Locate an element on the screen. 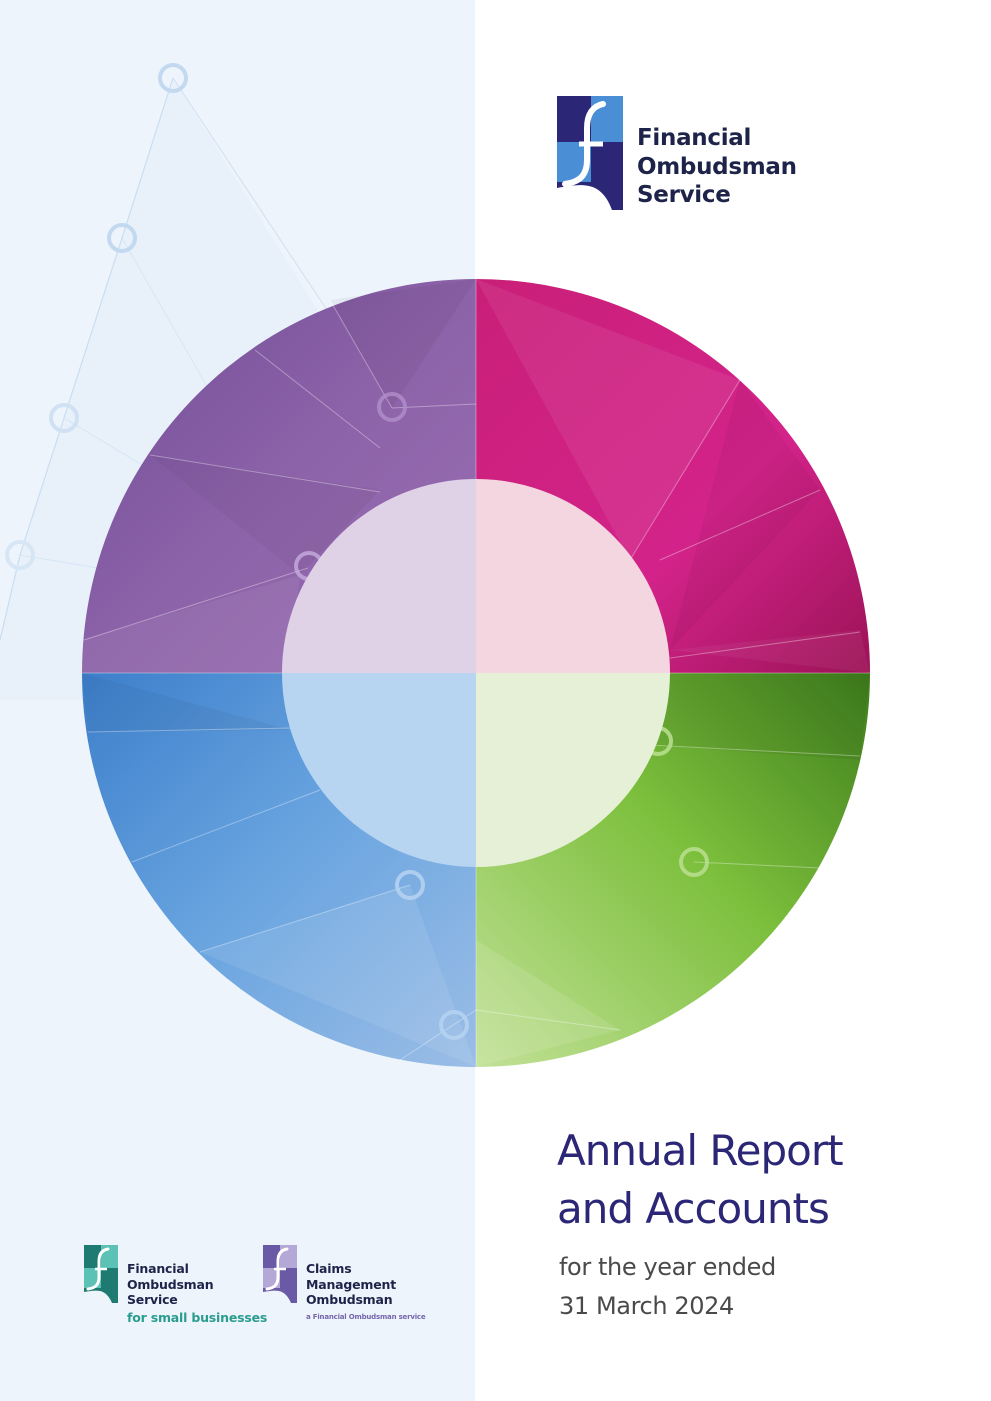  report-subtitle: for the year ended 31 March 2024 is located at coordinates (667, 1287).